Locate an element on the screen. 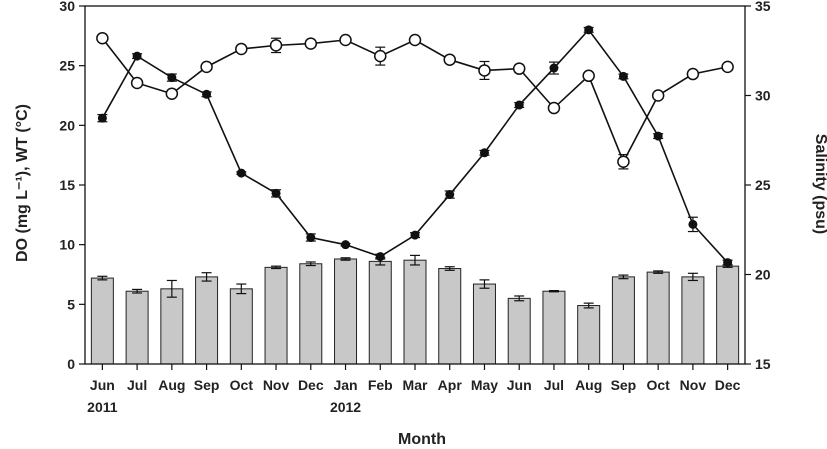 This screenshot has height=449, width=827. left-tick-label: 20 is located at coordinates (67, 125).